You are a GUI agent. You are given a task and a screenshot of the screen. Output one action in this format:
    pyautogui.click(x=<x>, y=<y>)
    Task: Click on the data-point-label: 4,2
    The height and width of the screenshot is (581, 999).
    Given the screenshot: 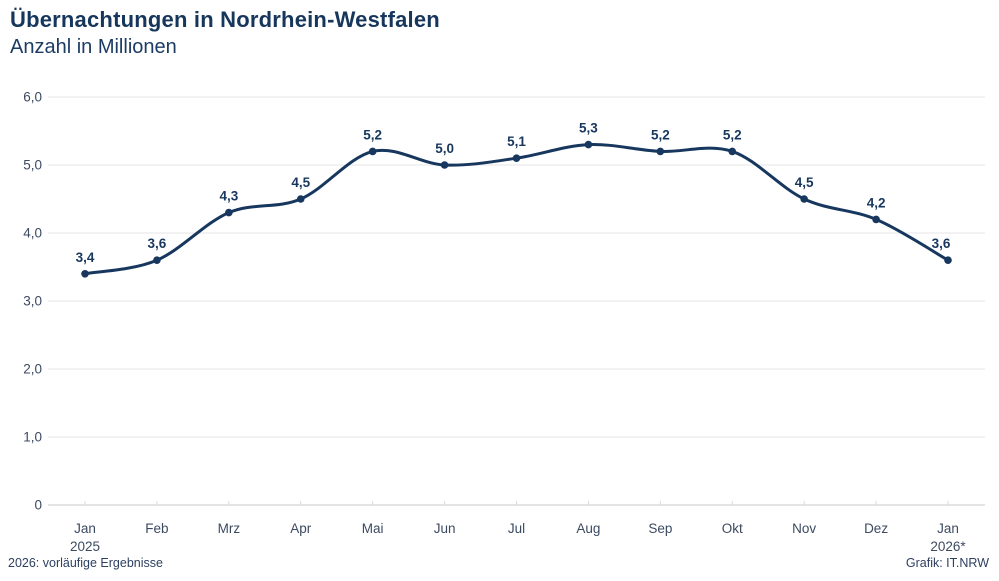 What is the action you would take?
    pyautogui.click(x=876, y=202)
    